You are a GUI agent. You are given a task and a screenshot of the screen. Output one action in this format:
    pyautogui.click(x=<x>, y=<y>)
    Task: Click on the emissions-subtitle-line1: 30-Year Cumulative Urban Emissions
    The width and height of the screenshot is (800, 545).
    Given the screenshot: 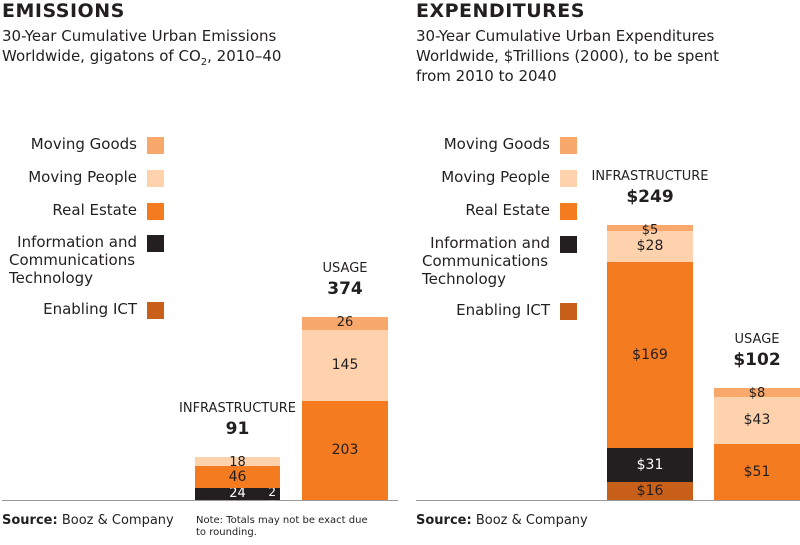 What is the action you would take?
    pyautogui.click(x=139, y=36)
    